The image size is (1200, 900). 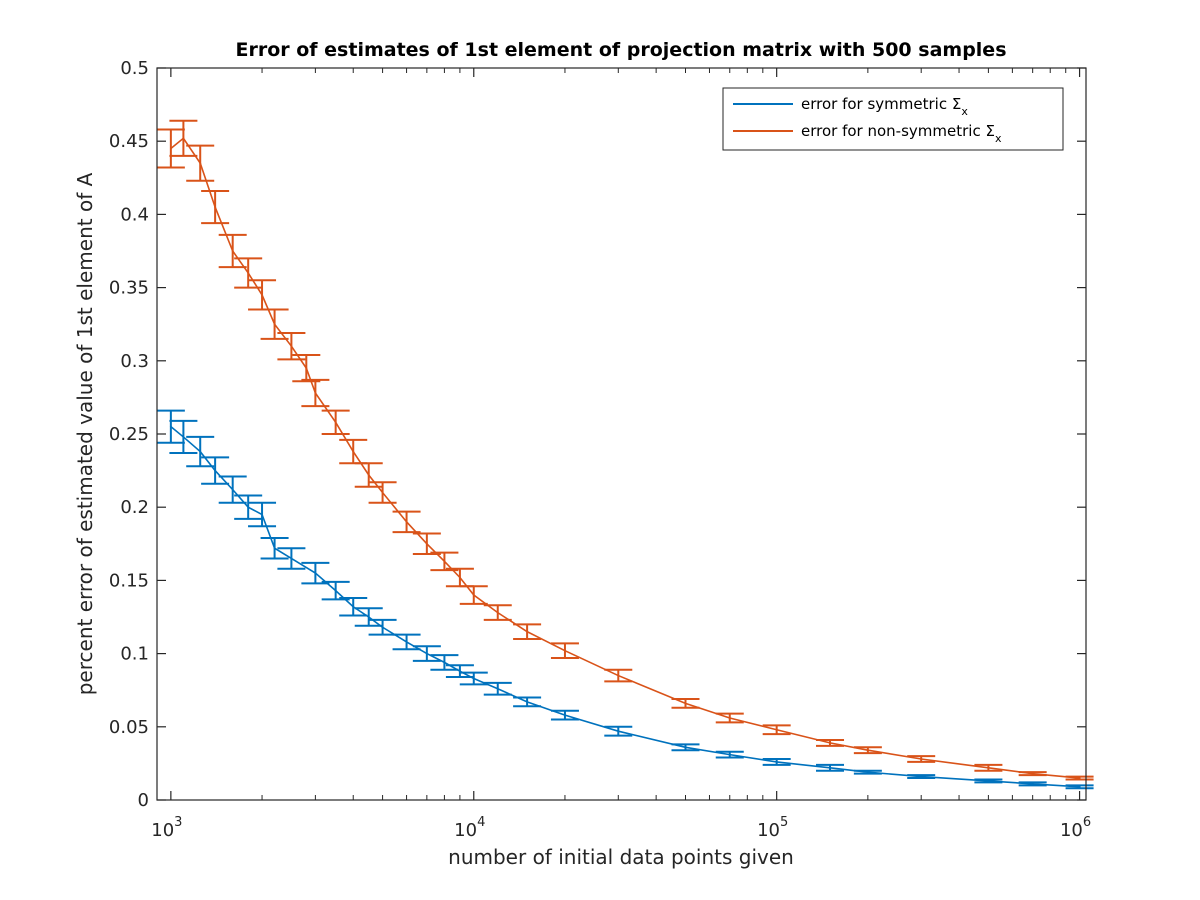 What do you see at coordinates (134, 361) in the screenshot?
I see `y-tick-label: 0.3` at bounding box center [134, 361].